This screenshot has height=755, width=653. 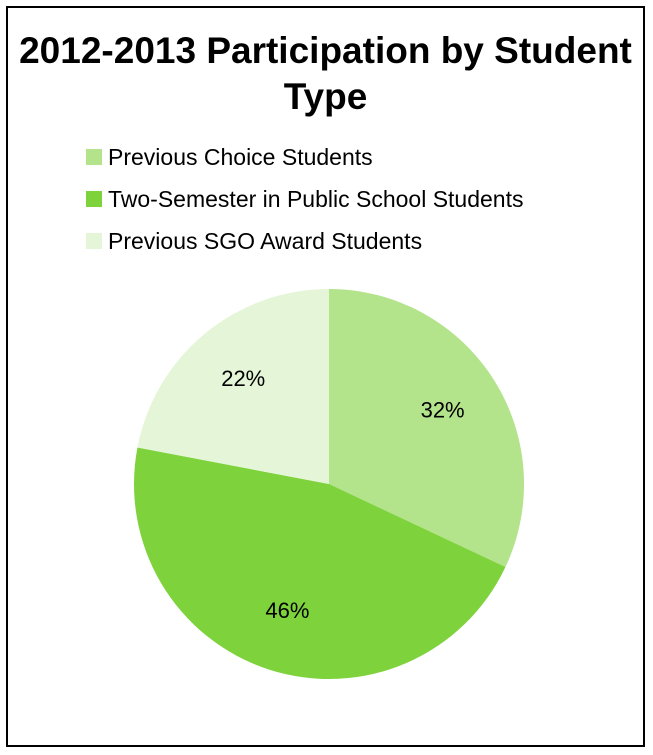 I want to click on legend-label-previous-choice: Previous Choice Students, so click(x=240, y=156).